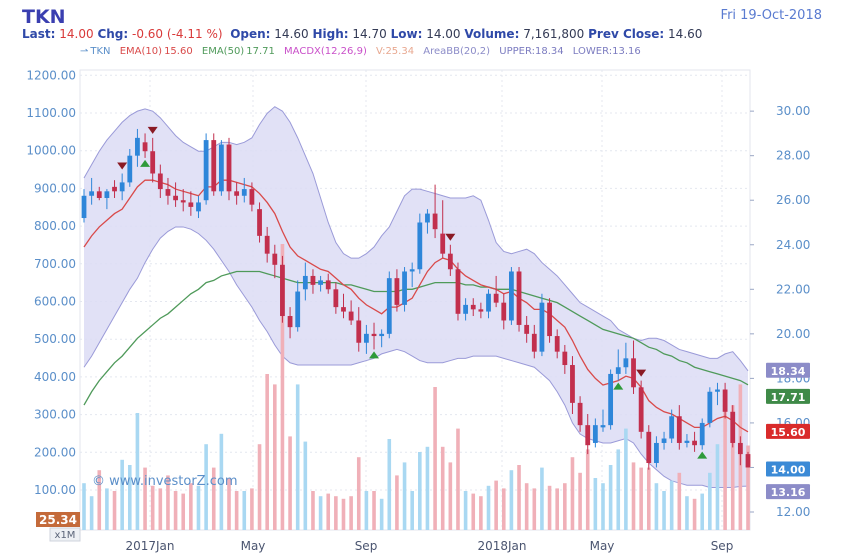  I want to click on x-axis-label: 2018Jan, so click(501, 546).